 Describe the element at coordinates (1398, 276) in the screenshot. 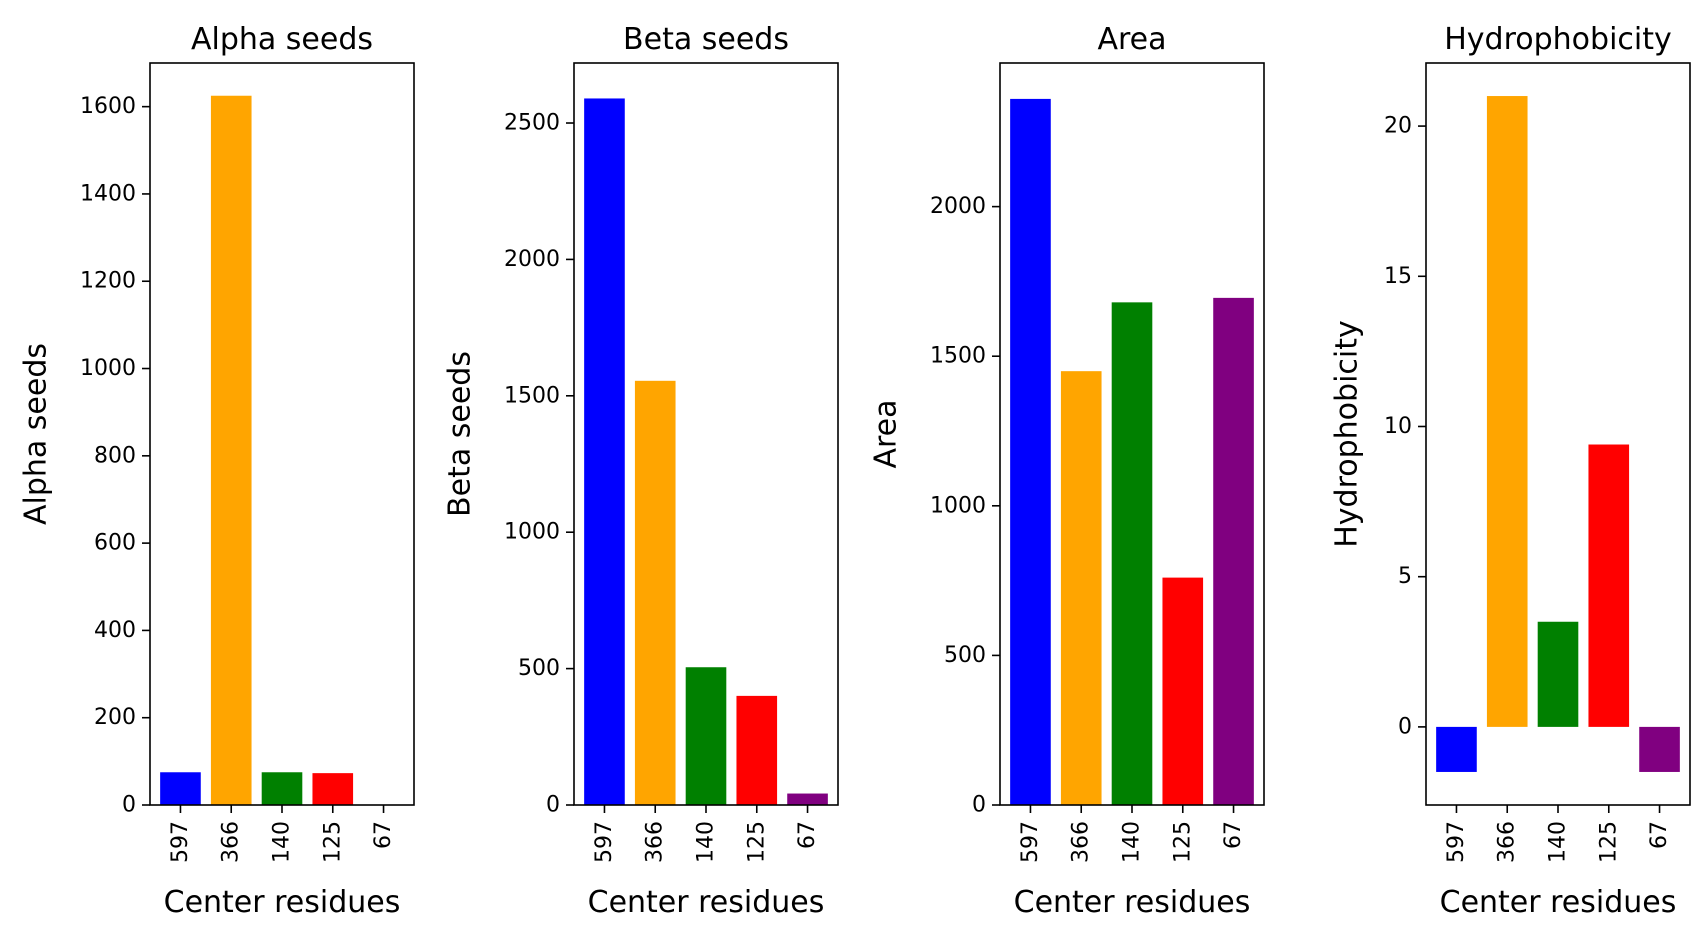

I see `y-tick-label: 15` at that location.